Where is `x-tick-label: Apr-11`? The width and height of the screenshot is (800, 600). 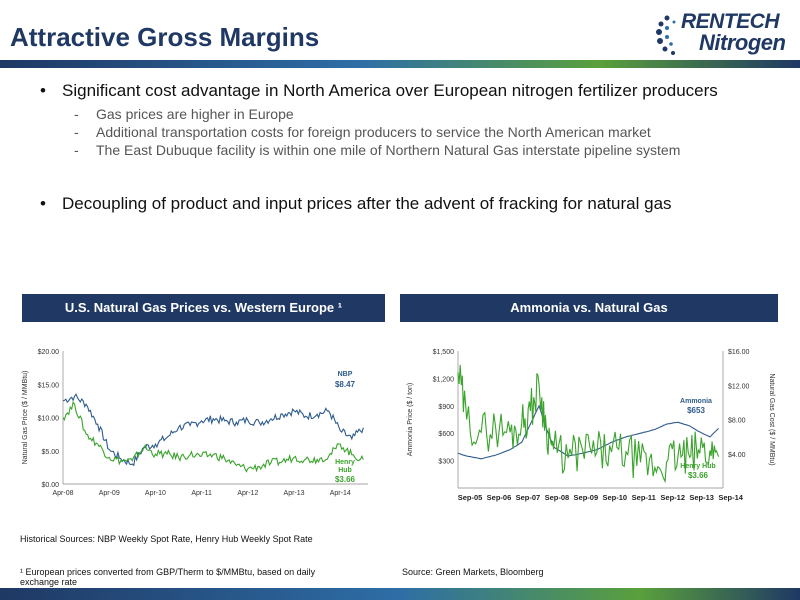 x-tick-label: Apr-11 is located at coordinates (201, 493).